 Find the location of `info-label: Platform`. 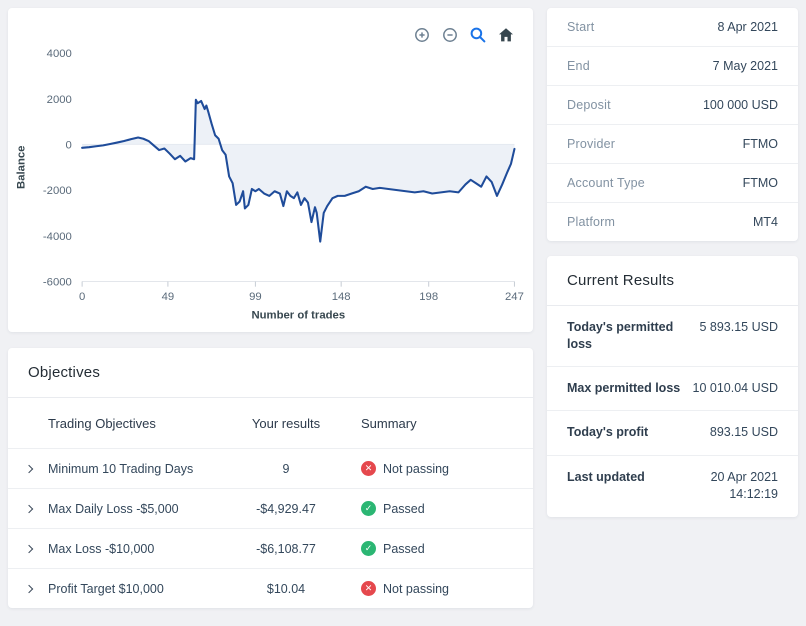

info-label: Platform is located at coordinates (591, 222).